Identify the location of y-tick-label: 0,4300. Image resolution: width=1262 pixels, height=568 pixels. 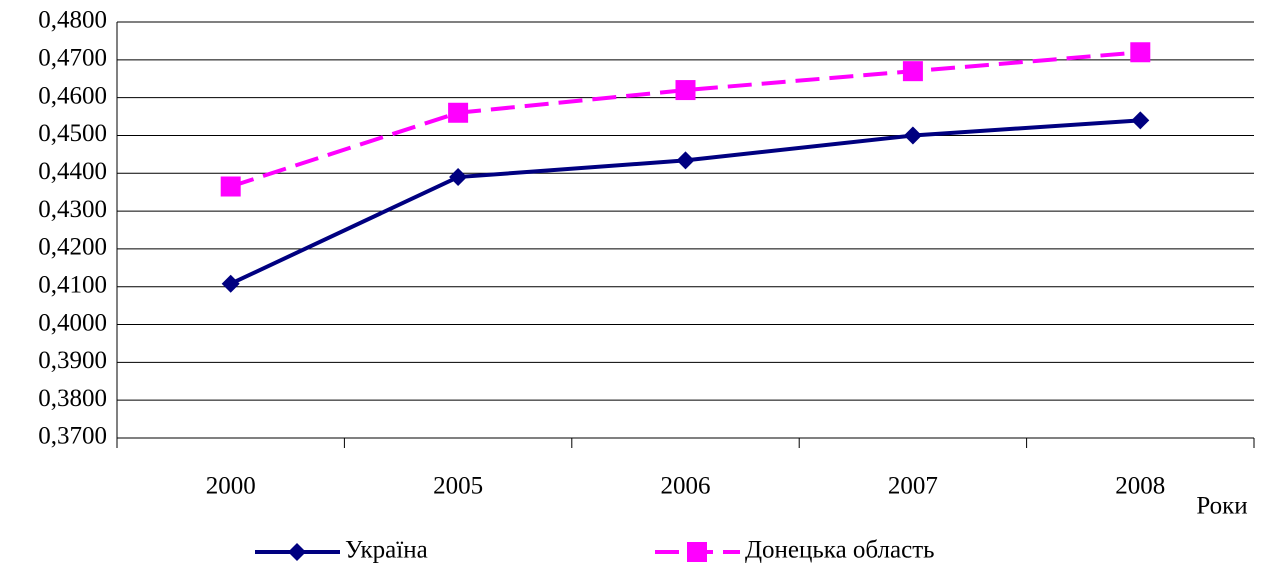
(72, 209).